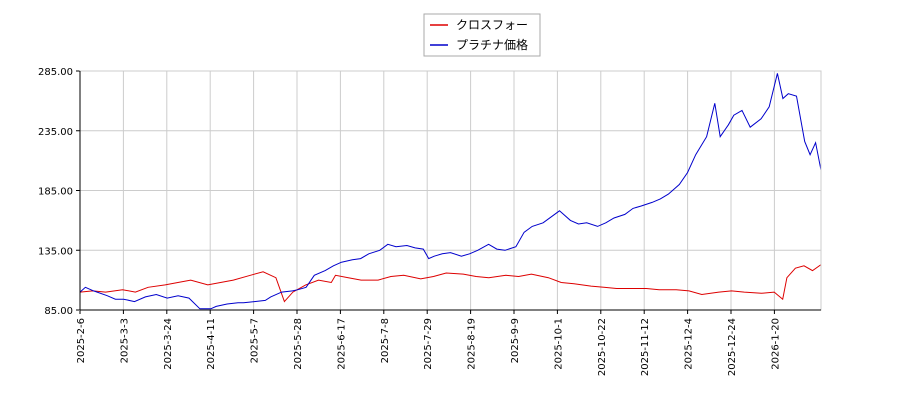 This screenshot has width=900, height=400. What do you see at coordinates (515, 340) in the screenshot?
I see `x-tick-label: 2025-9-9` at bounding box center [515, 340].